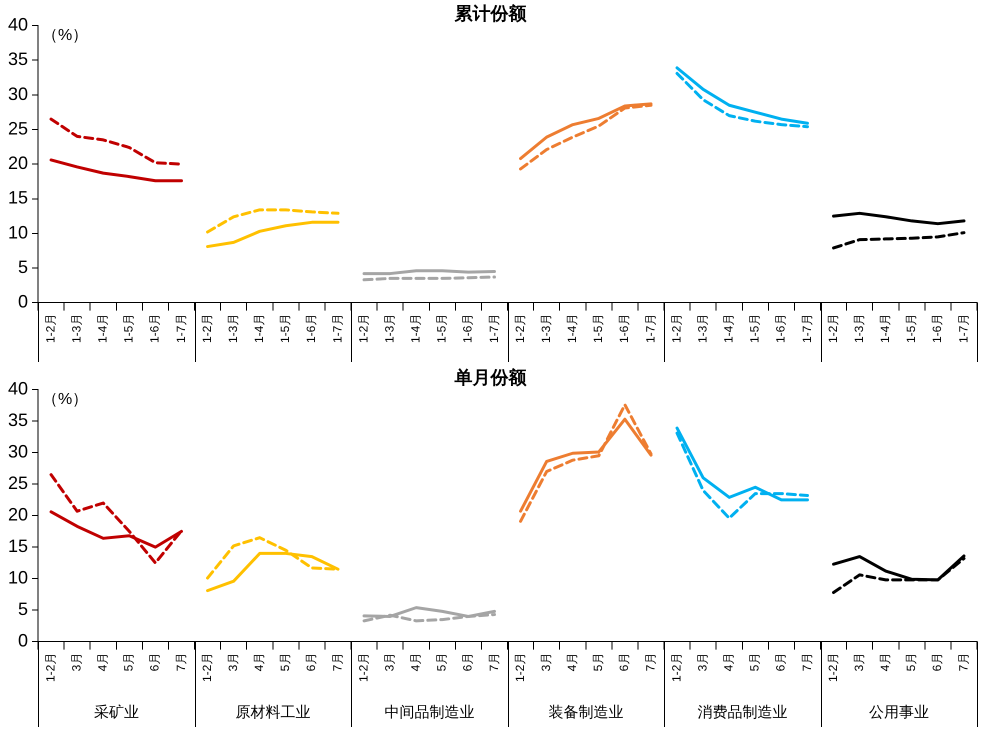 The width and height of the screenshot is (987, 729). I want to click on y-tick-label: 25, so click(18, 483).